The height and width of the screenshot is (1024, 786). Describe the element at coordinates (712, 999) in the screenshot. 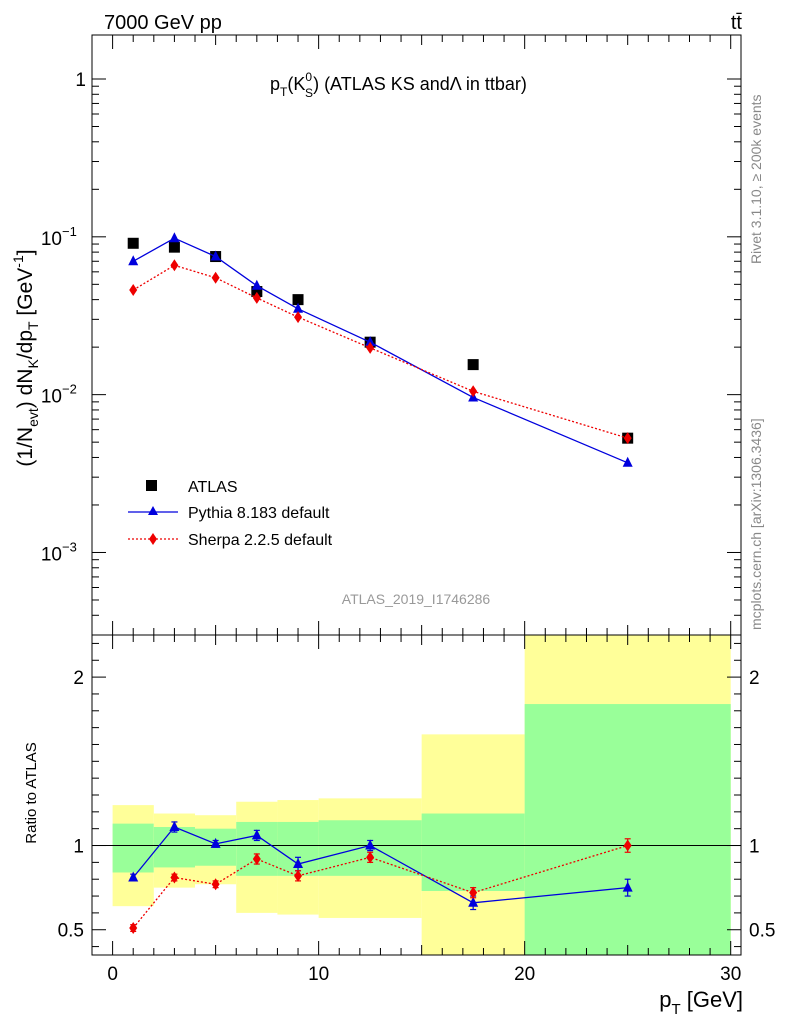

I see `xlabel-unit: [GeV]` at that location.